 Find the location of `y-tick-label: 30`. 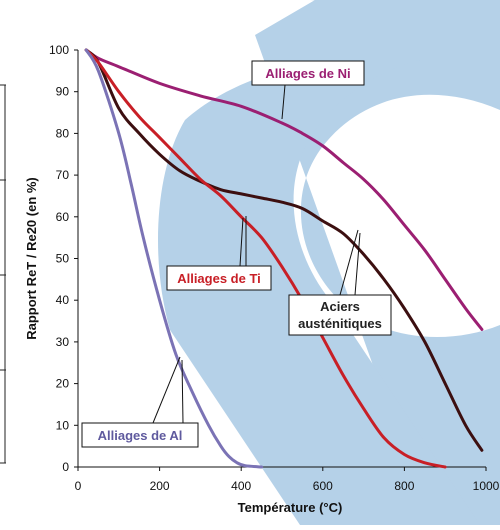

y-tick-label: 30 is located at coordinates (63, 342).